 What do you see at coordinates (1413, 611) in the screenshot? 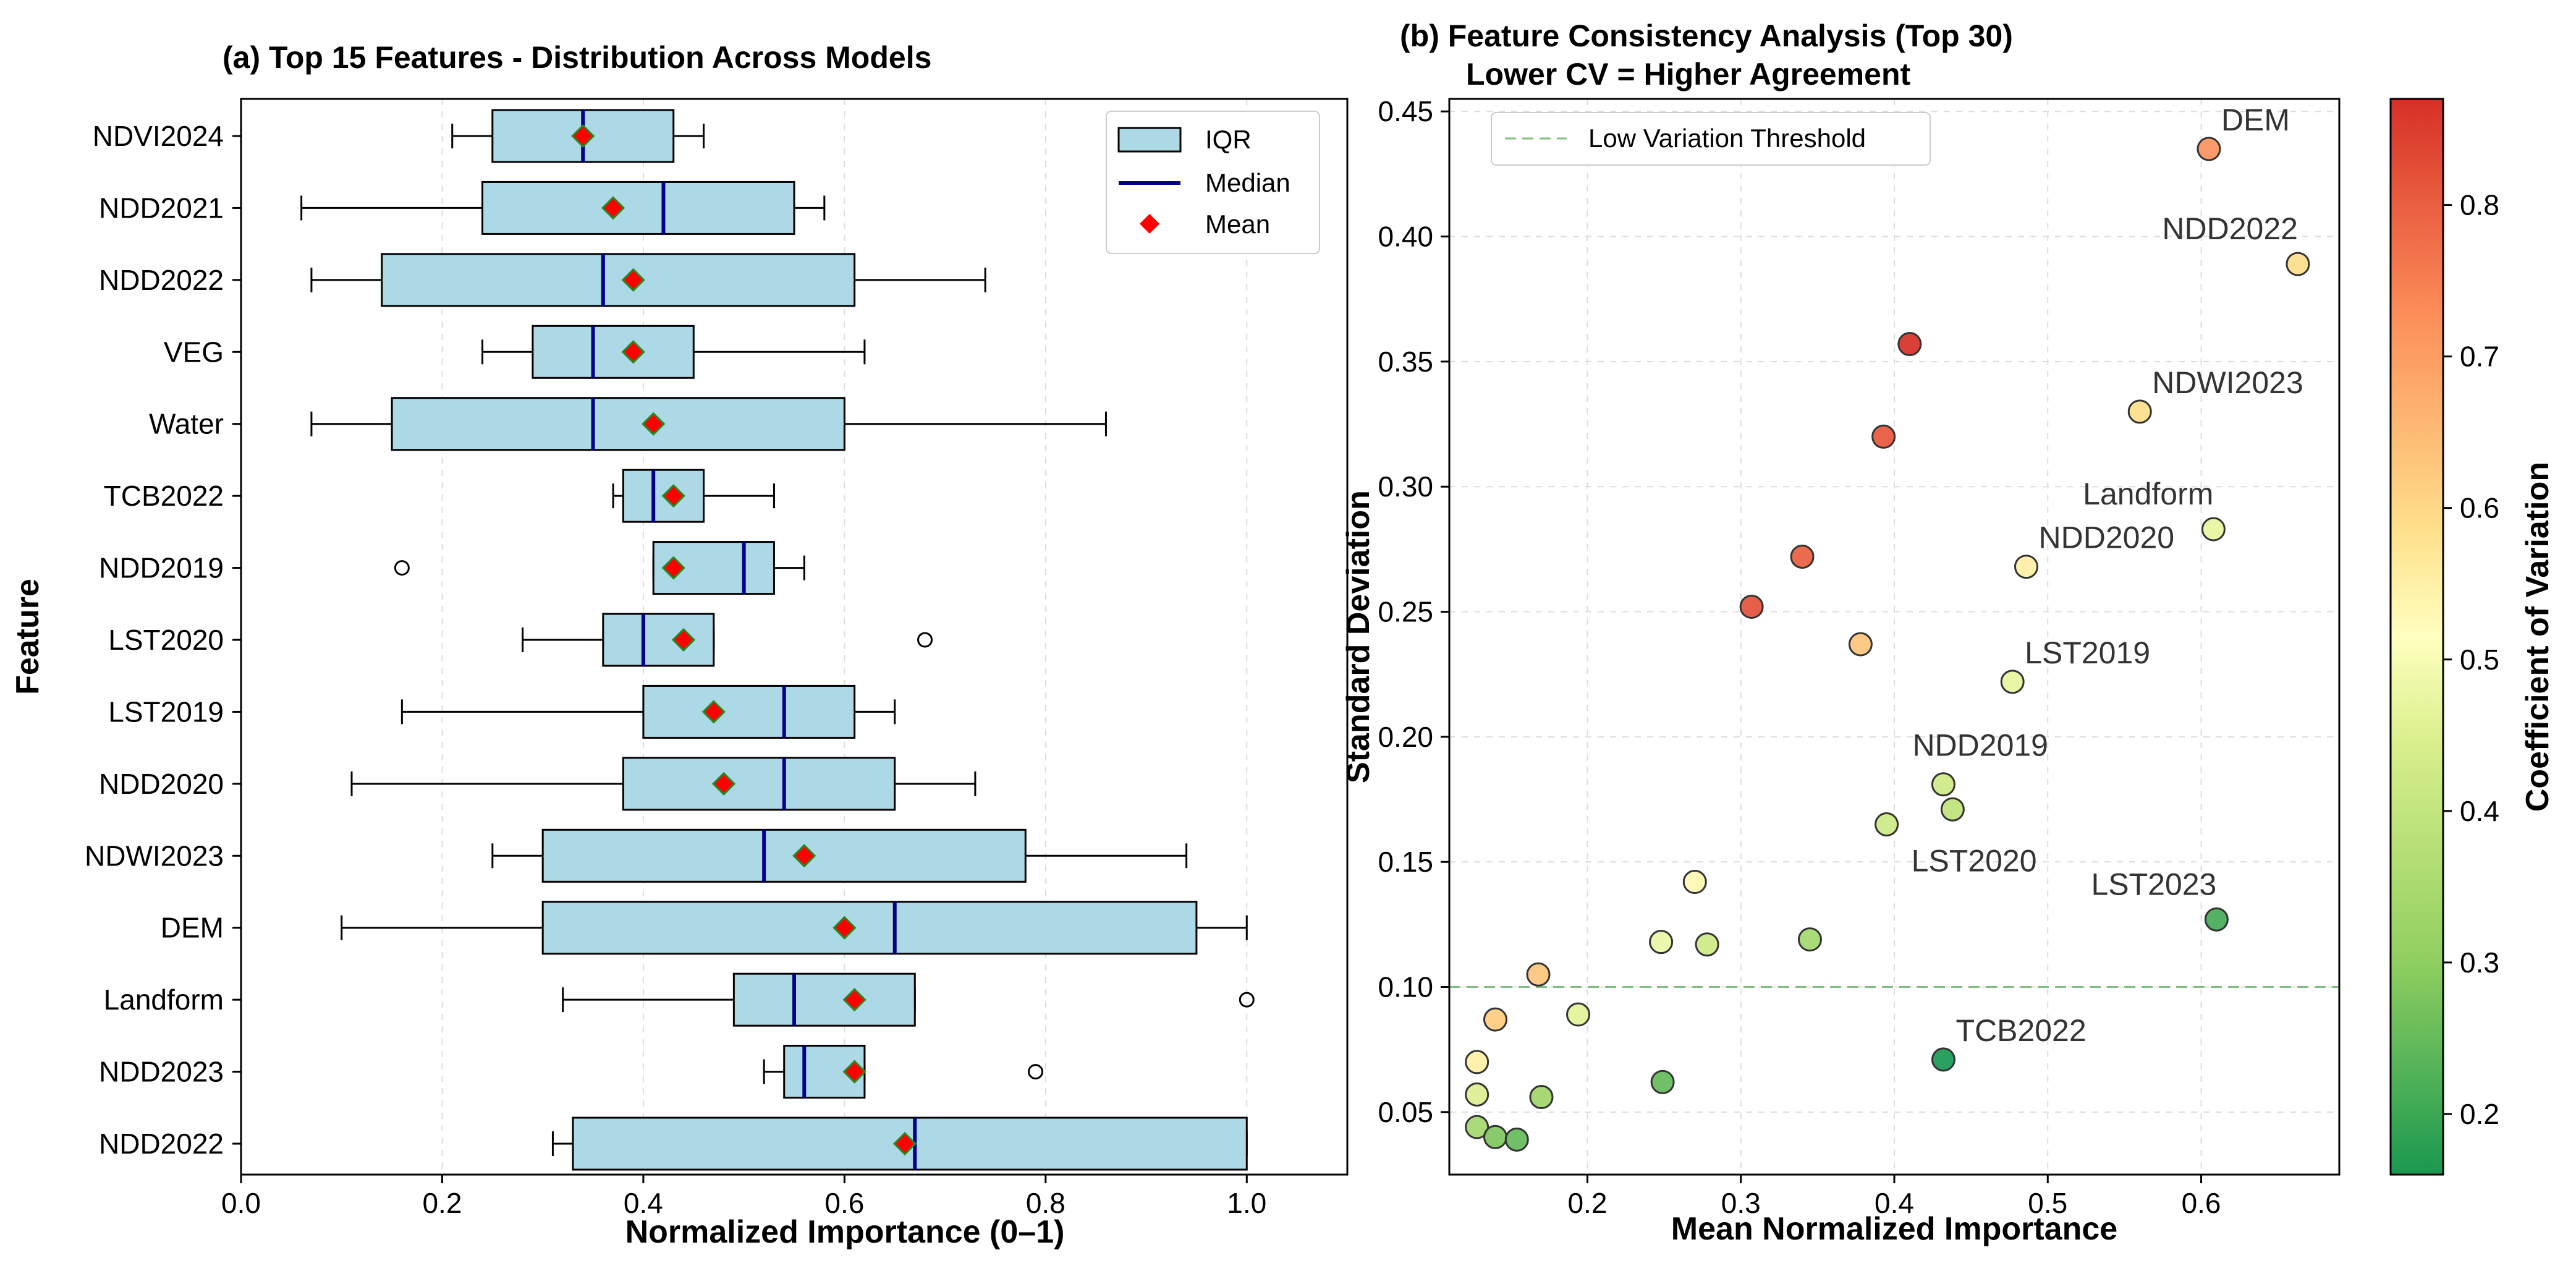
I see `panel-b-y-ticks: 0.05 0.10 0.15 0.20 0.25 0.30 0.35 0.40 0.45` at bounding box center [1413, 611].